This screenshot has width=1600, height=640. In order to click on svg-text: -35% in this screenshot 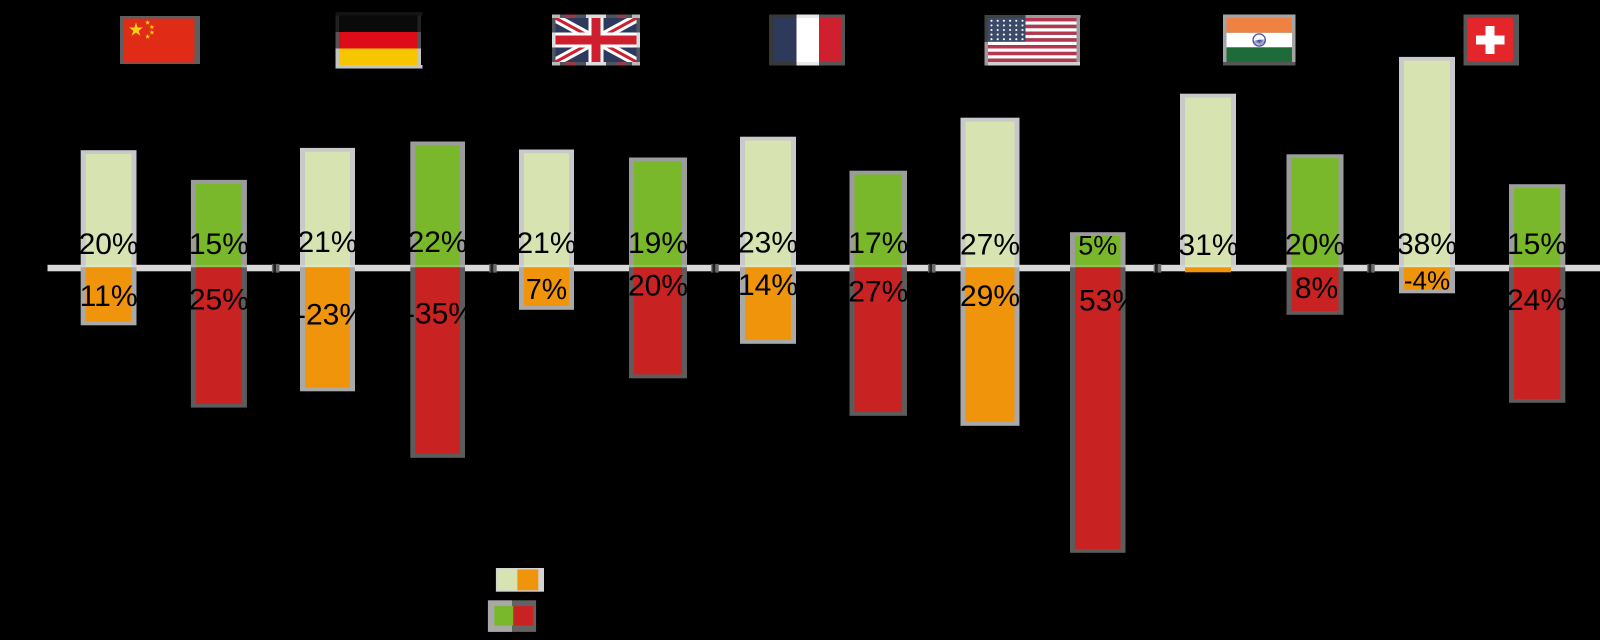, I will do `click(440, 313)`.